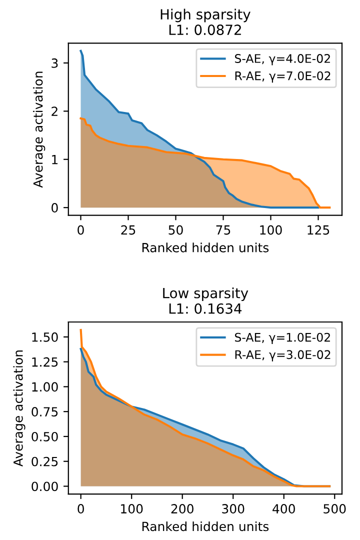 Image resolution: width=360 pixels, height=540 pixels. What do you see at coordinates (45, 387) in the screenshot?
I see `y-tick-label: 1.00` at bounding box center [45, 387].